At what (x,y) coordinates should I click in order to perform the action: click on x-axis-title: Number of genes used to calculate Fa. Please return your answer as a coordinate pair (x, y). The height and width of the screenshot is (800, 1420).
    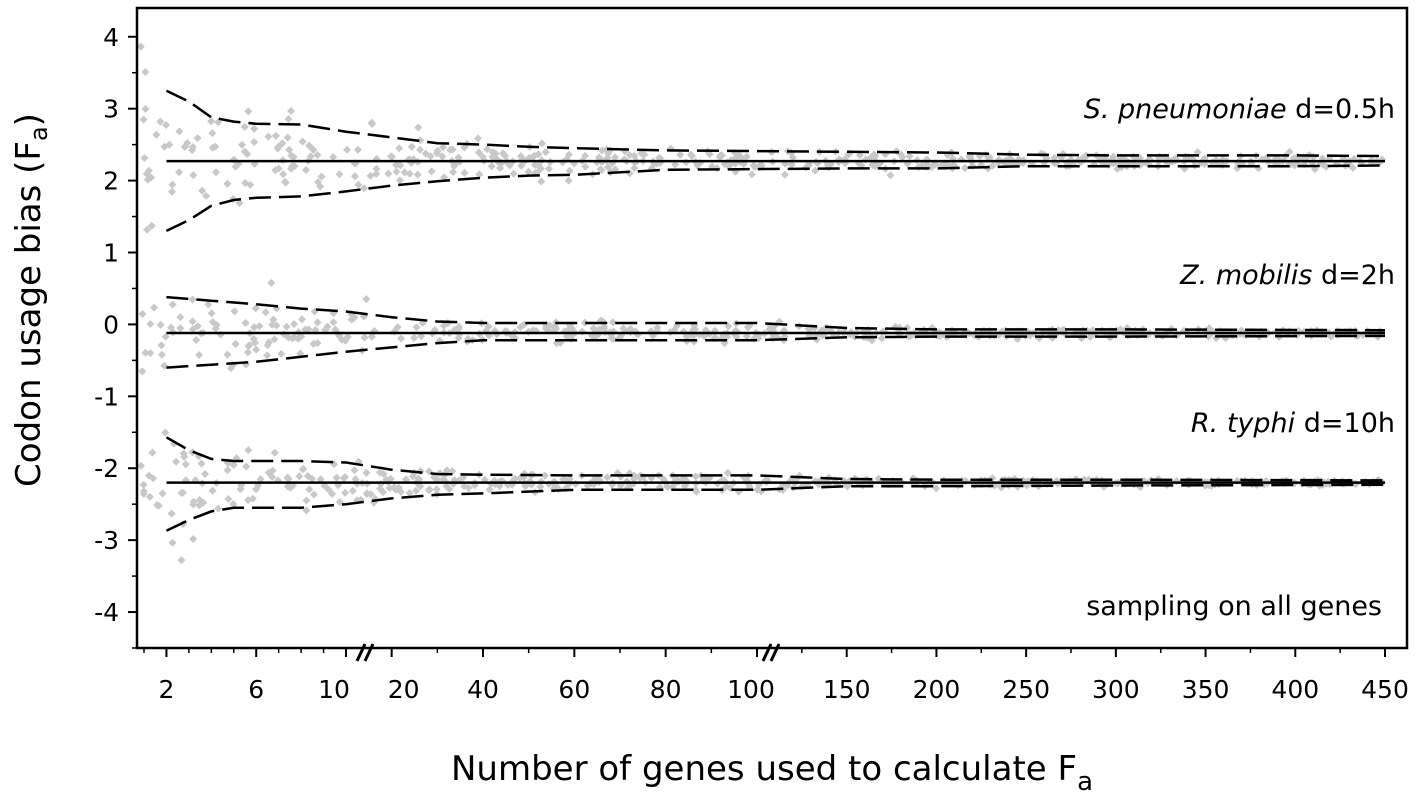
    Looking at the image, I should click on (772, 773).